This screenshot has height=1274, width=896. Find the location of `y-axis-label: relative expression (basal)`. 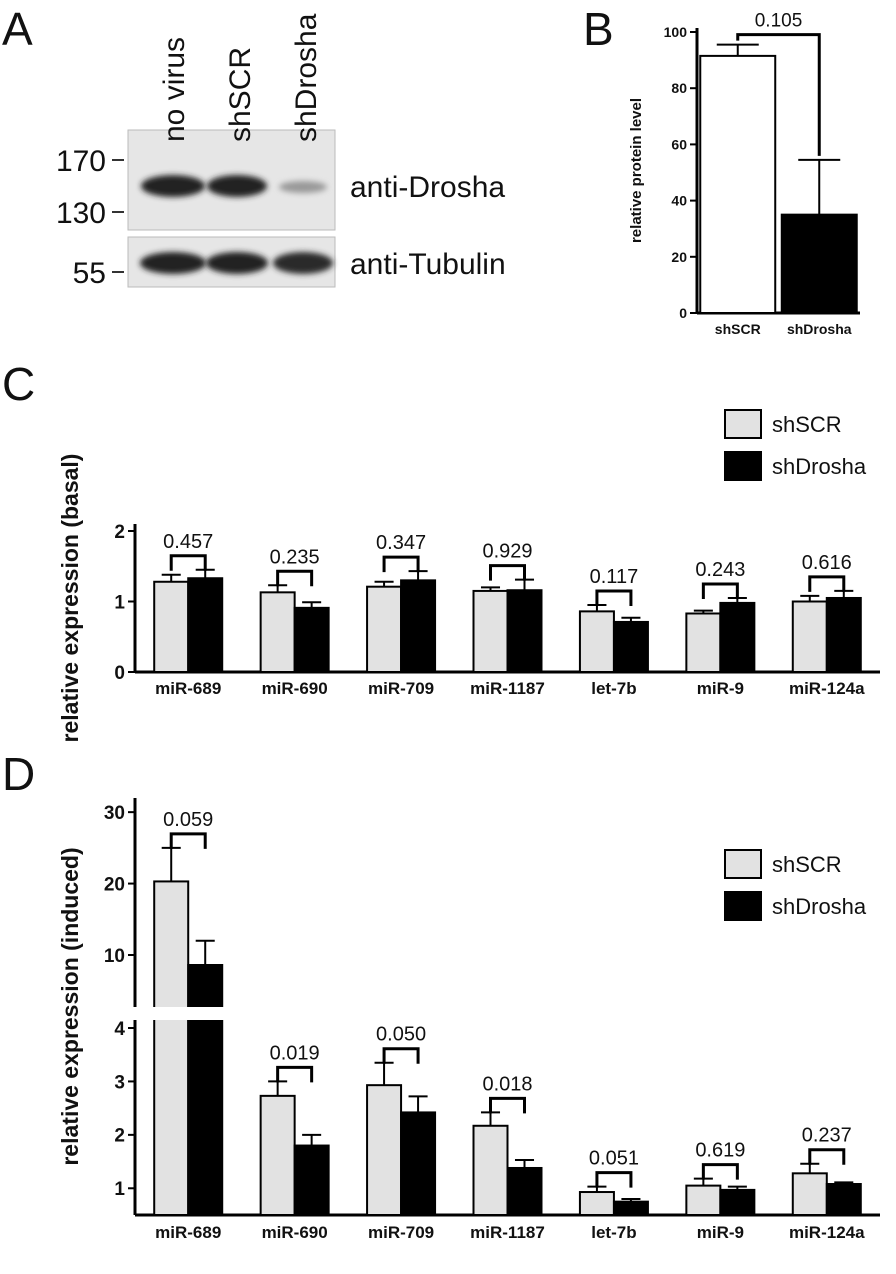

y-axis-label: relative expression (basal) is located at coordinates (70, 598).